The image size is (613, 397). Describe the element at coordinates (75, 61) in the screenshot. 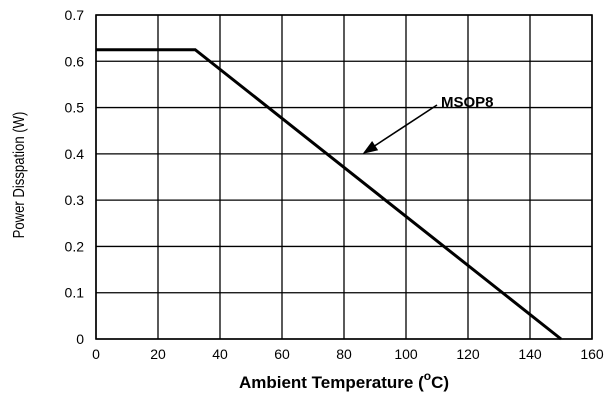

I see `y-tick-label-6: 0.6` at that location.